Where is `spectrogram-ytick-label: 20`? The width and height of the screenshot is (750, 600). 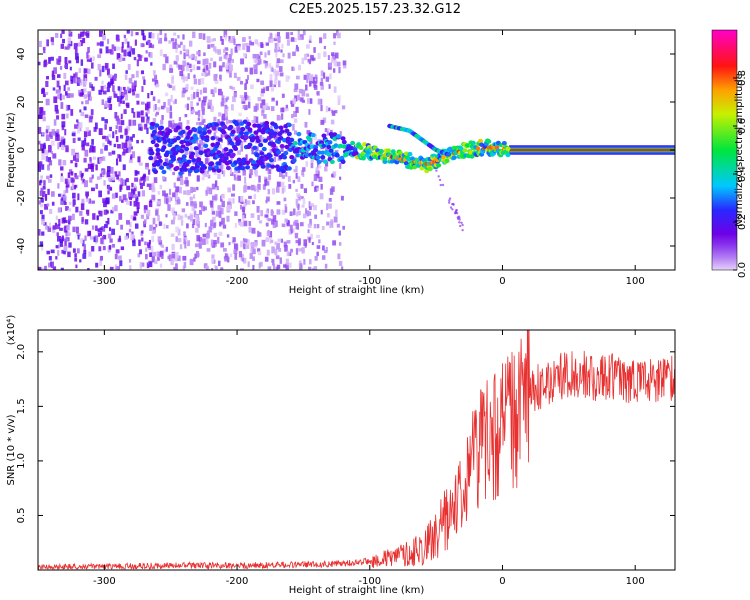
spectrogram-ytick-label: 20 is located at coordinates (21, 102).